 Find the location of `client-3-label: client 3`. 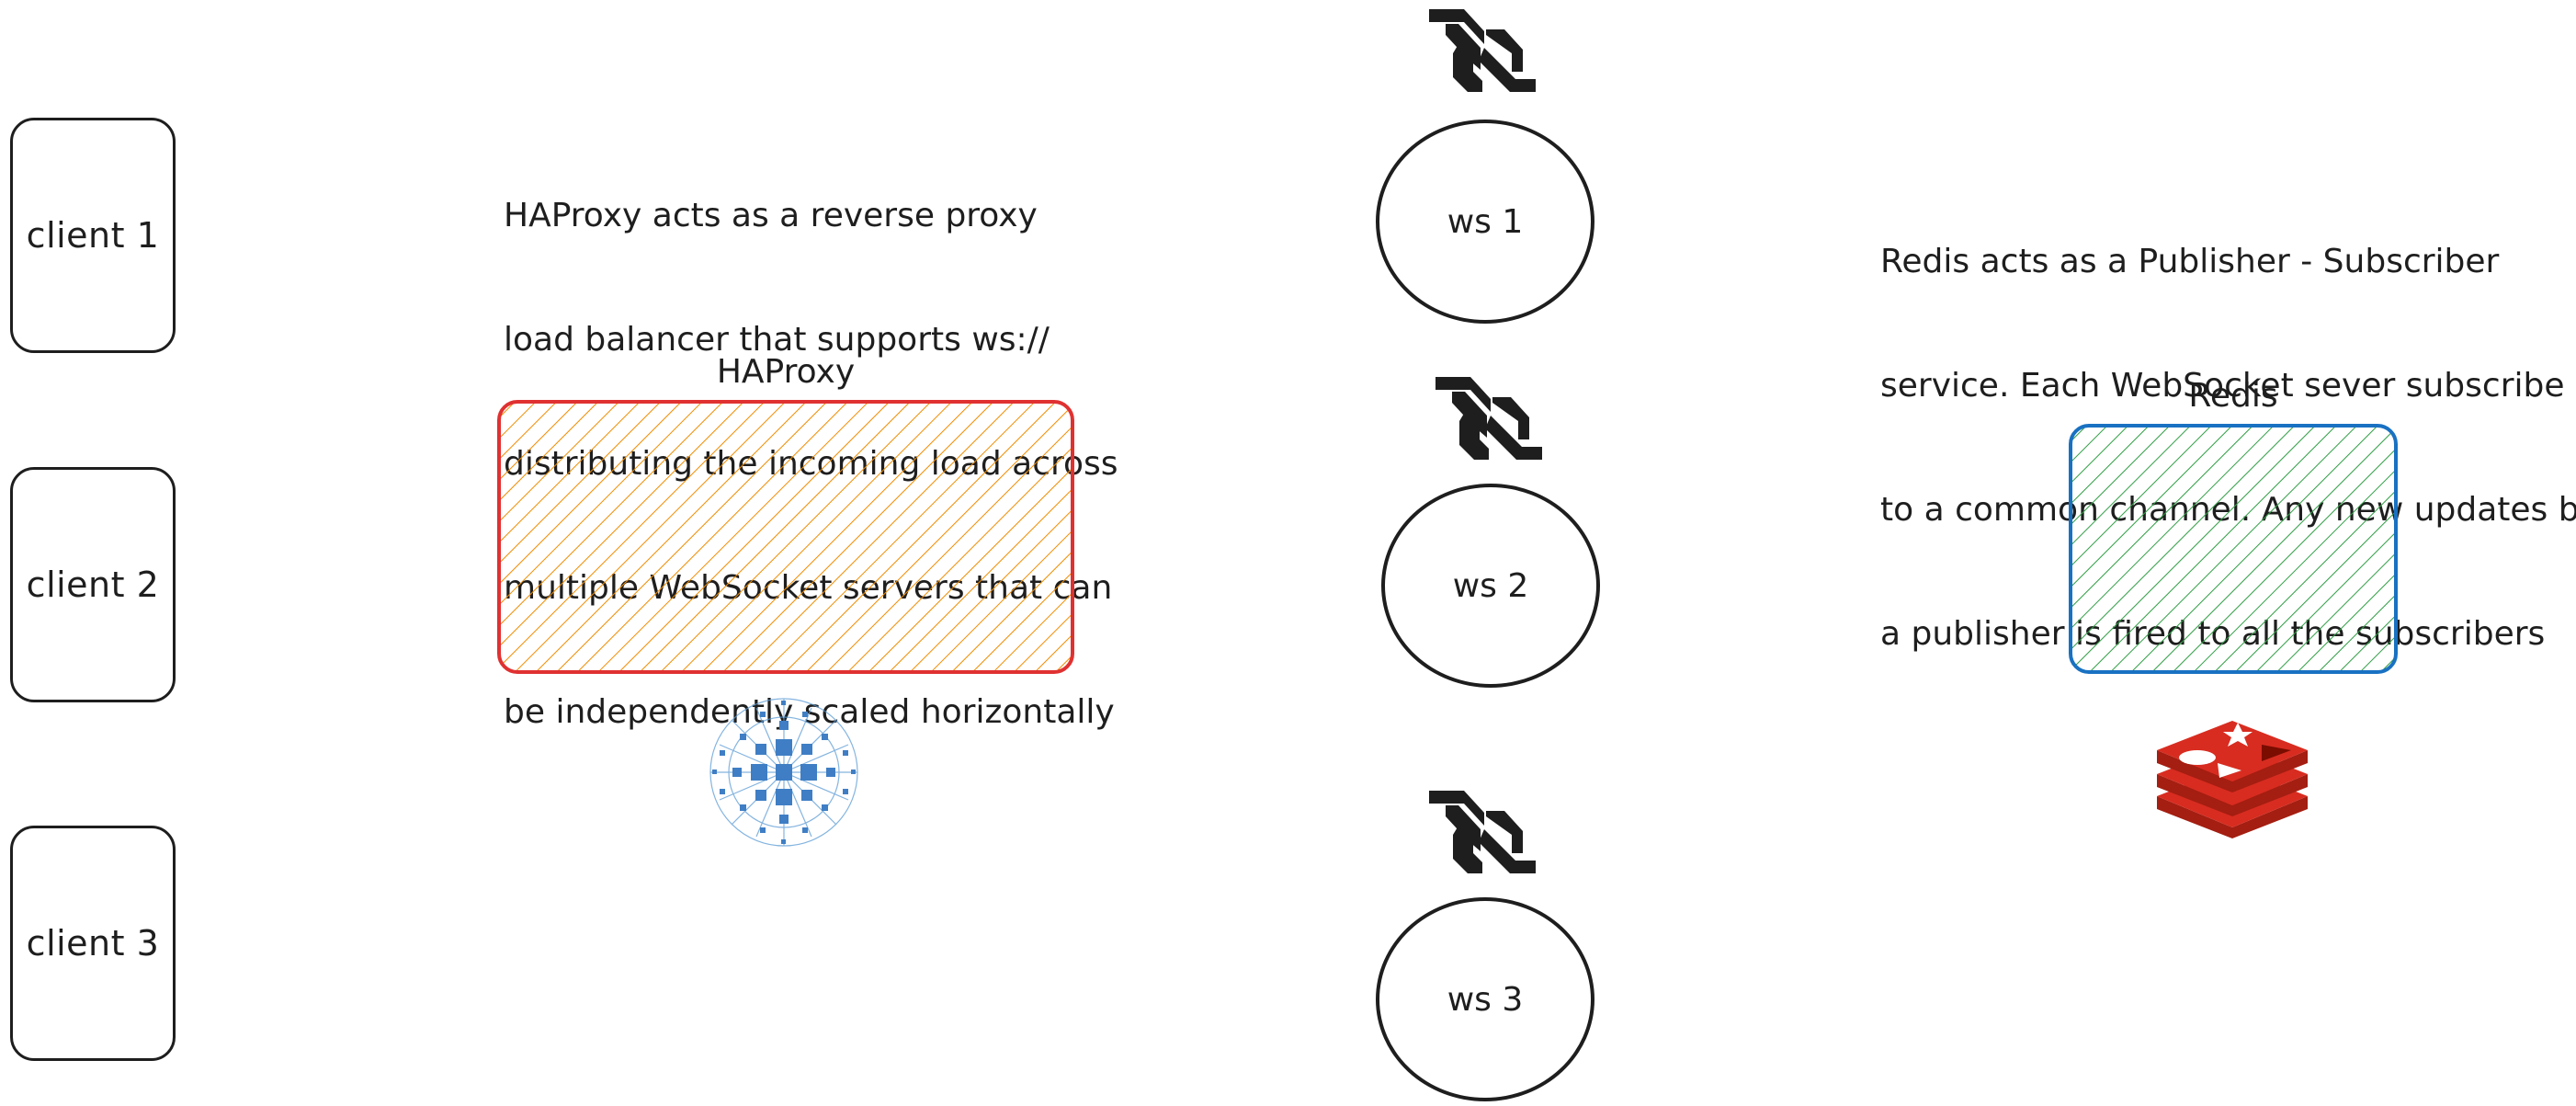

client-3-label: client 3 is located at coordinates (93, 943).